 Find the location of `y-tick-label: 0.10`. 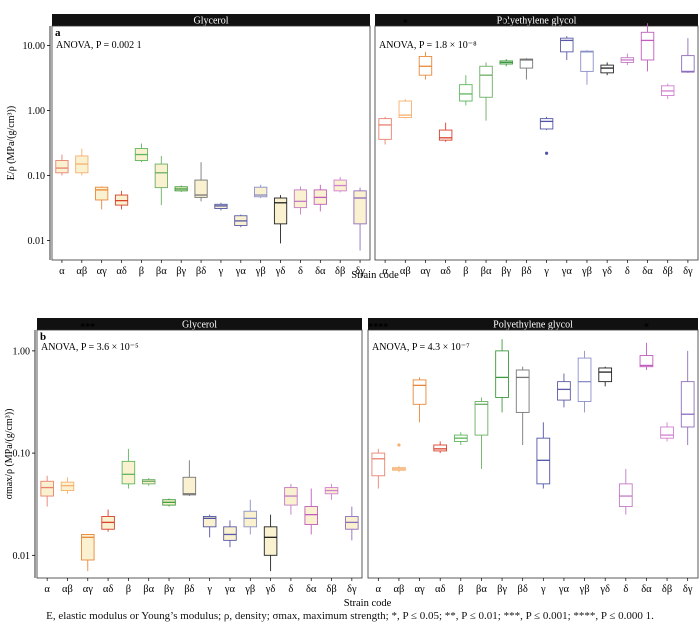

y-tick-label: 0.10 is located at coordinates (22, 454).